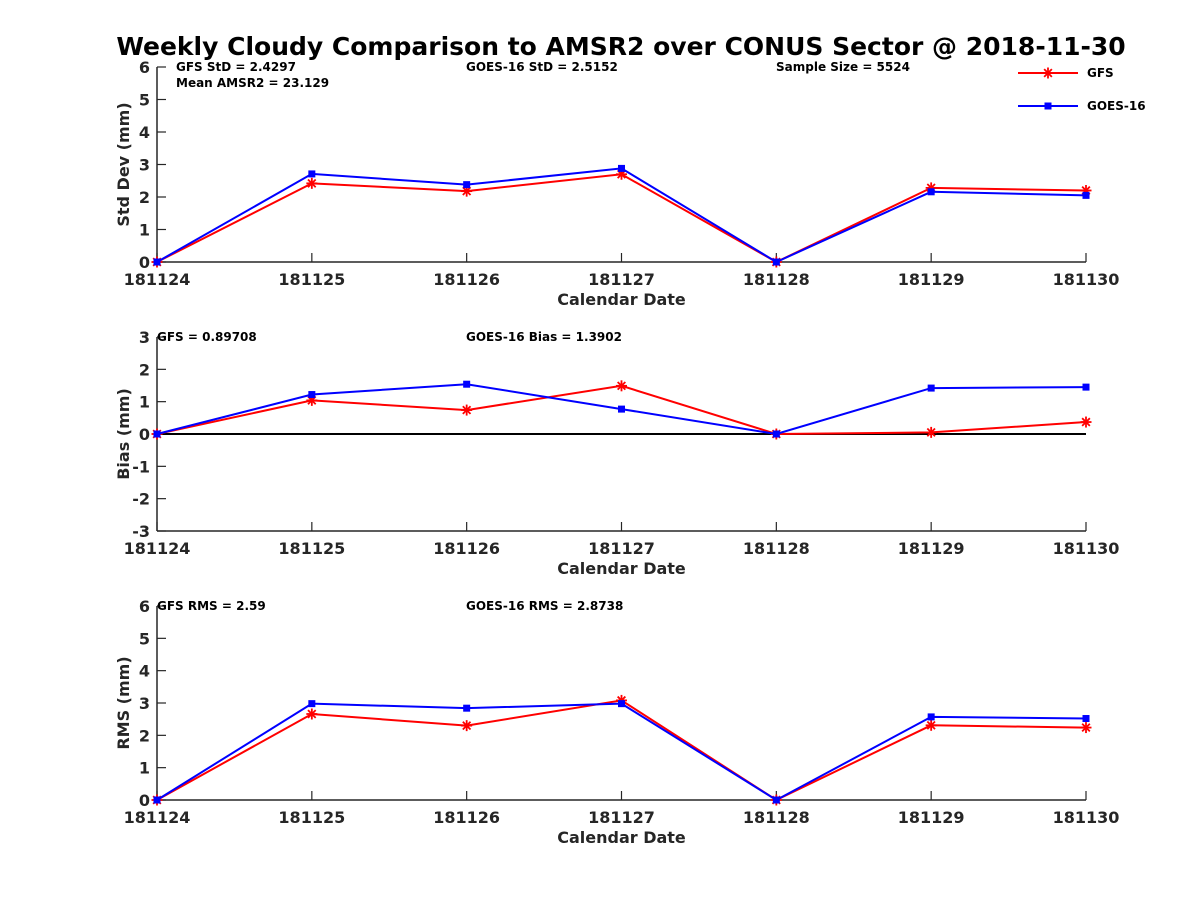 The width and height of the screenshot is (1200, 900). I want to click on annotation-text: Mean AMSR2 = 23.129, so click(252, 83).